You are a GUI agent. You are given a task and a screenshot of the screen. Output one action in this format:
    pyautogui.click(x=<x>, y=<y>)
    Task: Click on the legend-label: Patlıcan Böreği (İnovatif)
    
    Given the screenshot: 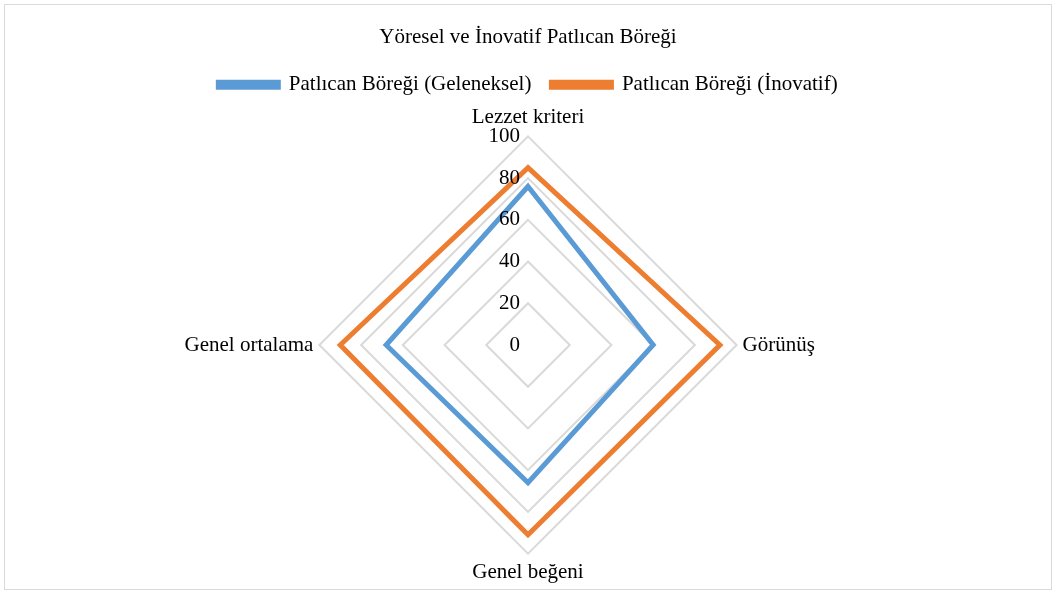 What is the action you would take?
    pyautogui.click(x=729, y=83)
    